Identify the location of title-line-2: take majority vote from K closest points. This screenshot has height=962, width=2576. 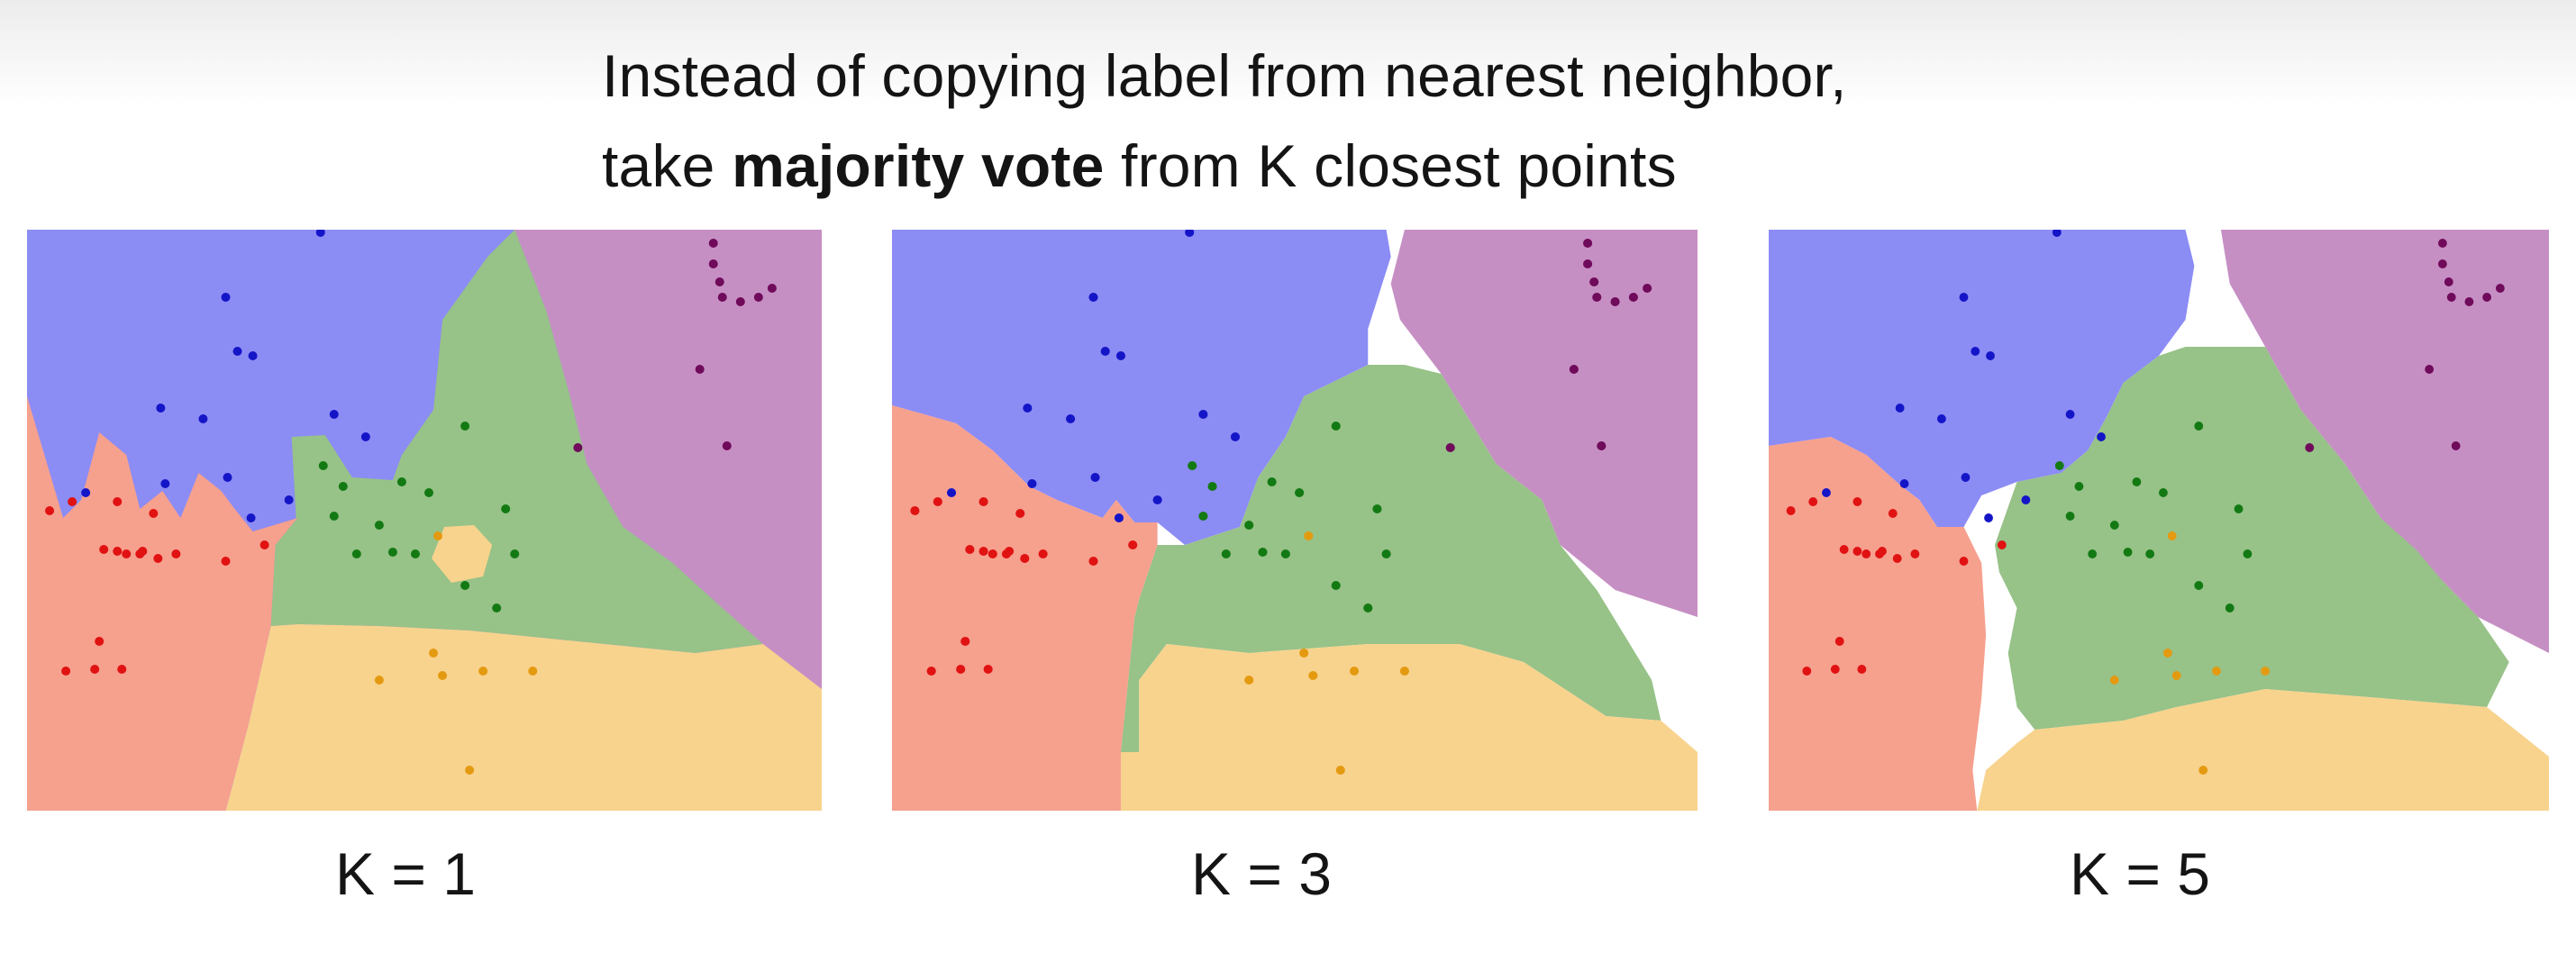
(1224, 166).